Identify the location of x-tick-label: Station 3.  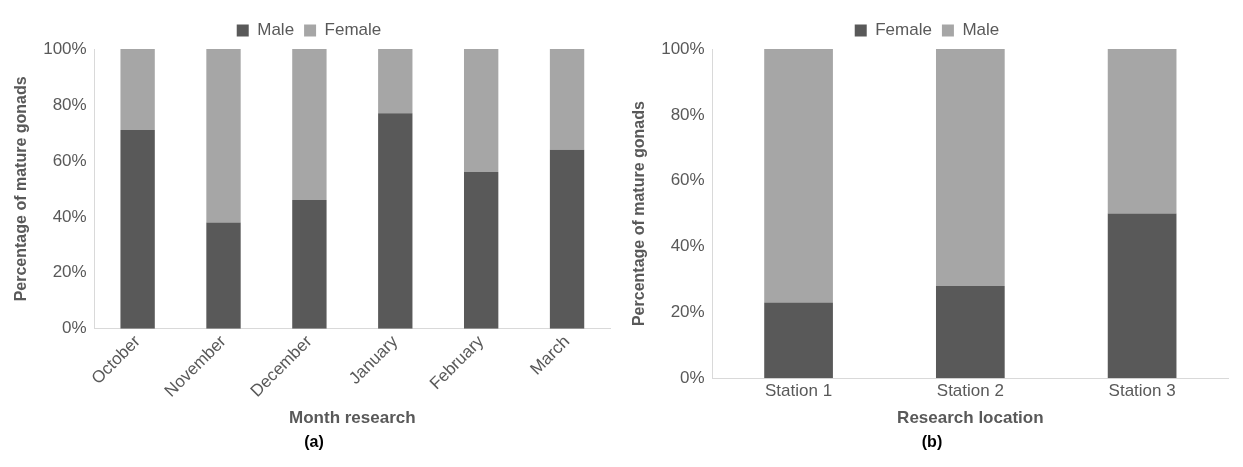
(1142, 391).